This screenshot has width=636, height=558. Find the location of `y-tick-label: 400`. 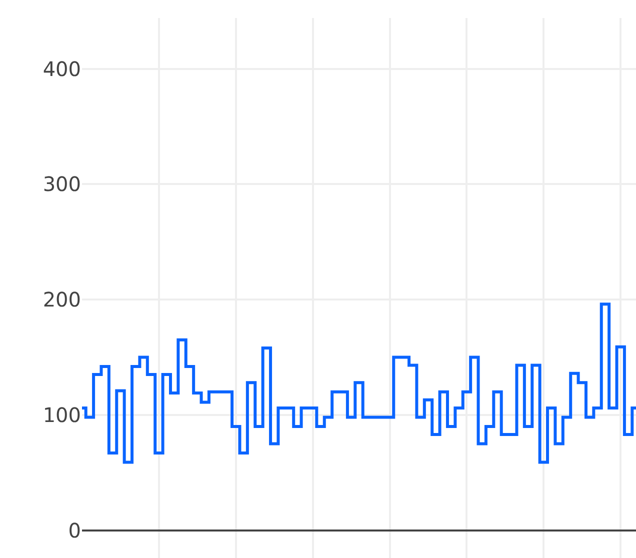

y-tick-label: 400 is located at coordinates (61, 68).